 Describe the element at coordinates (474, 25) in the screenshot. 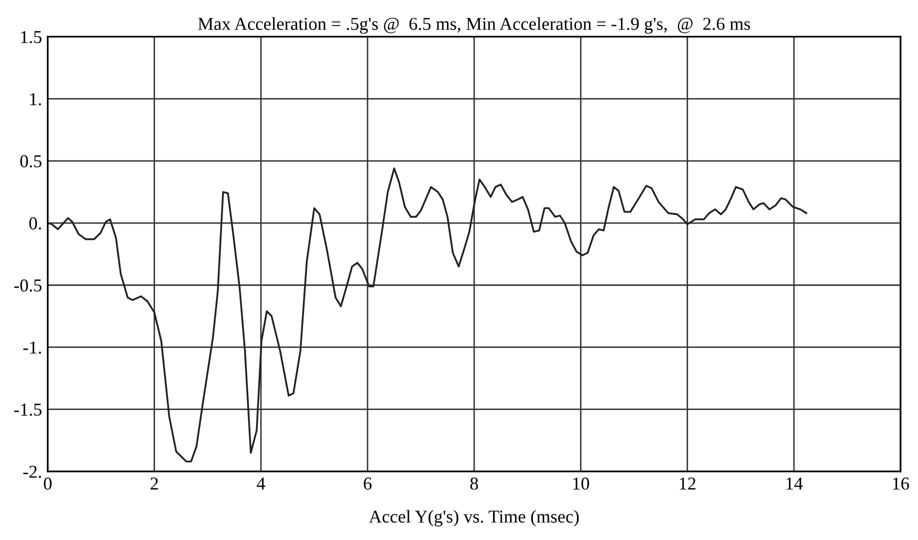

I see `chart-title: Max Acceleration = .5g's @ 6.5 ms, Min Acceleration = -1.9 g's, @ 2.6 ms` at that location.